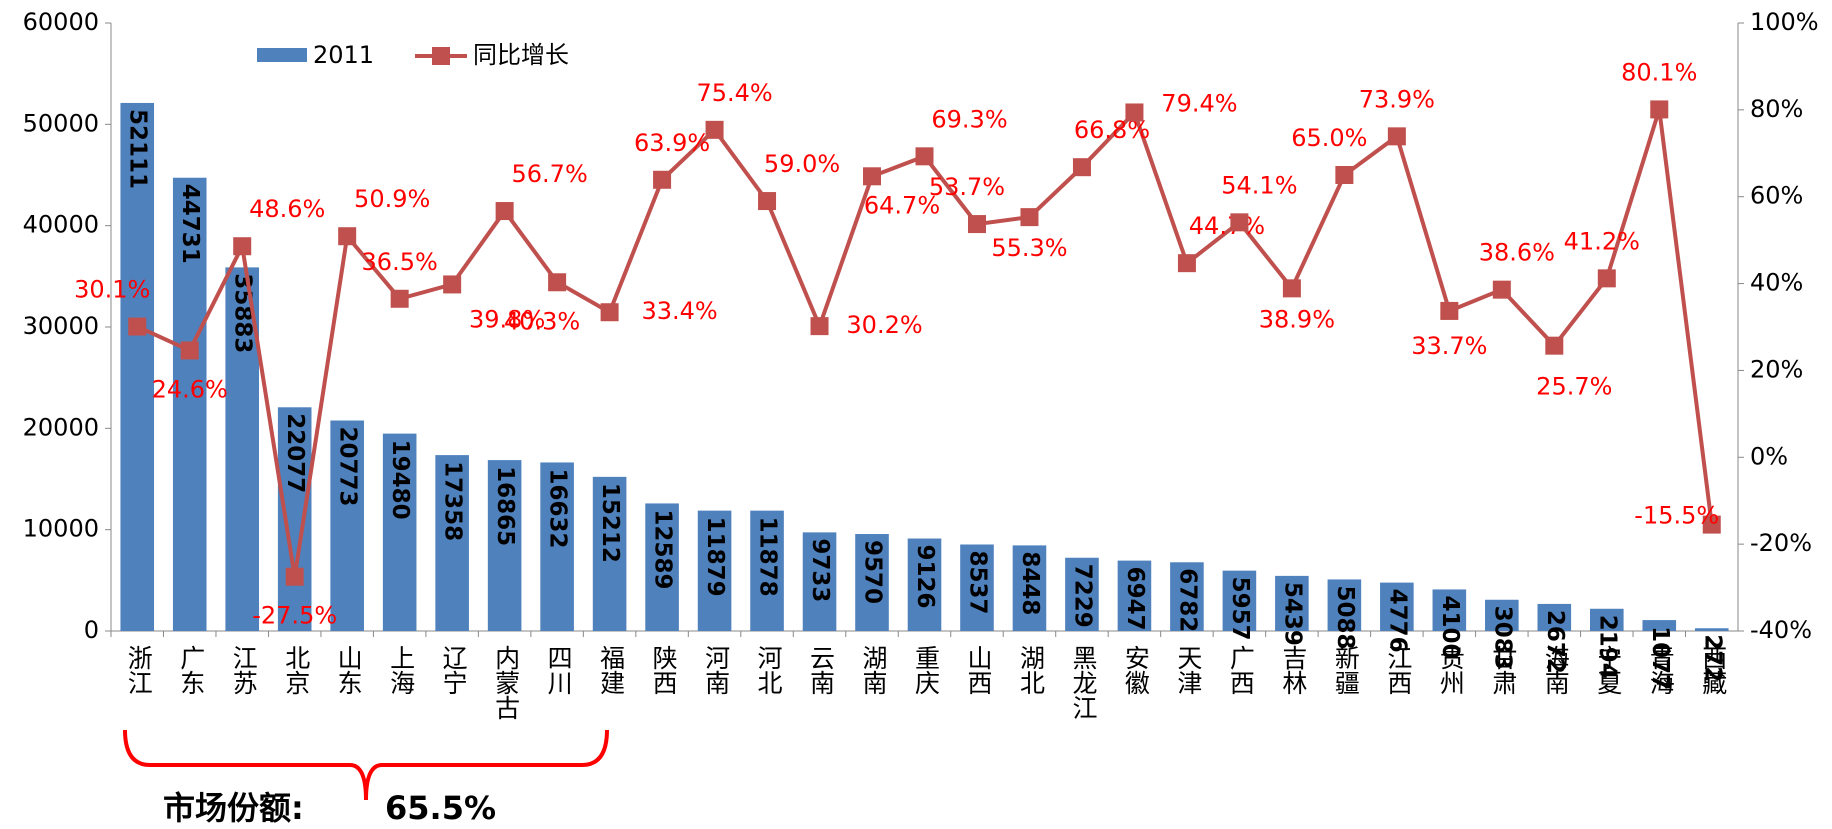 The height and width of the screenshot is (829, 1832). Describe the element at coordinates (400, 480) in the screenshot. I see `bar-value-label: 19480` at that location.